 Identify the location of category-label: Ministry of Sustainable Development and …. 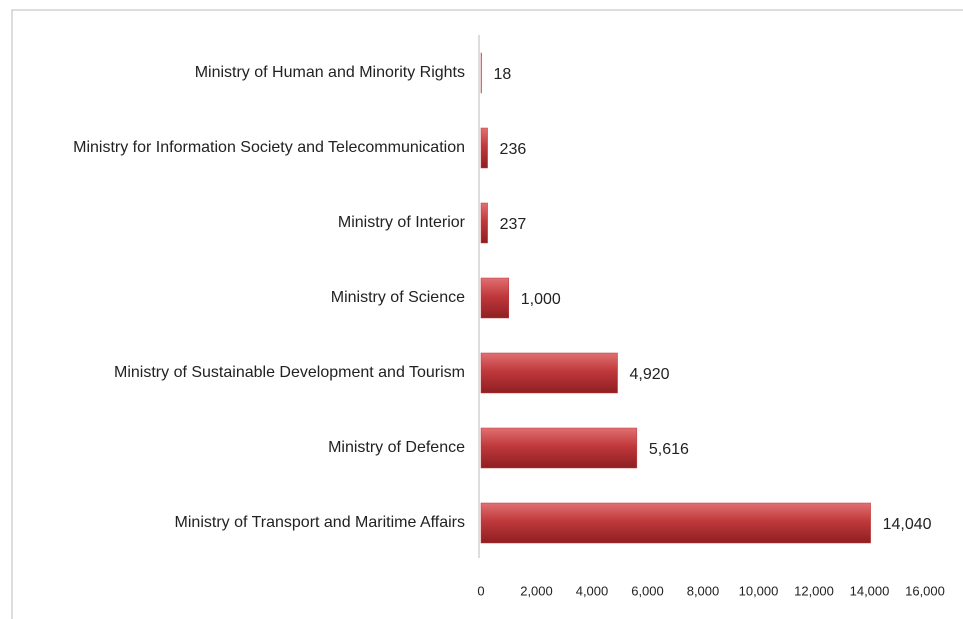
(289, 372).